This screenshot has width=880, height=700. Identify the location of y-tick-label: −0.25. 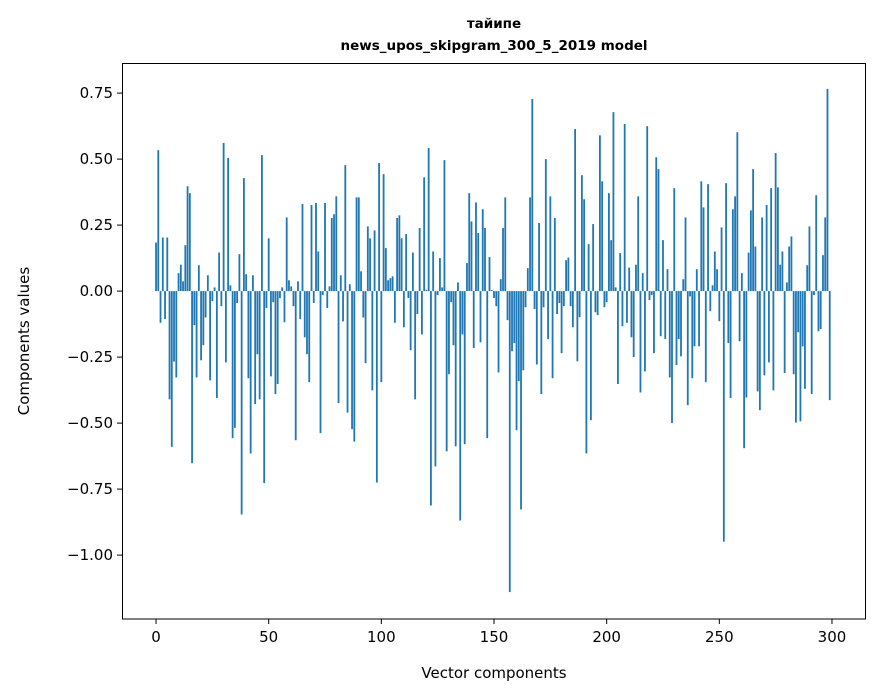
(90, 357).